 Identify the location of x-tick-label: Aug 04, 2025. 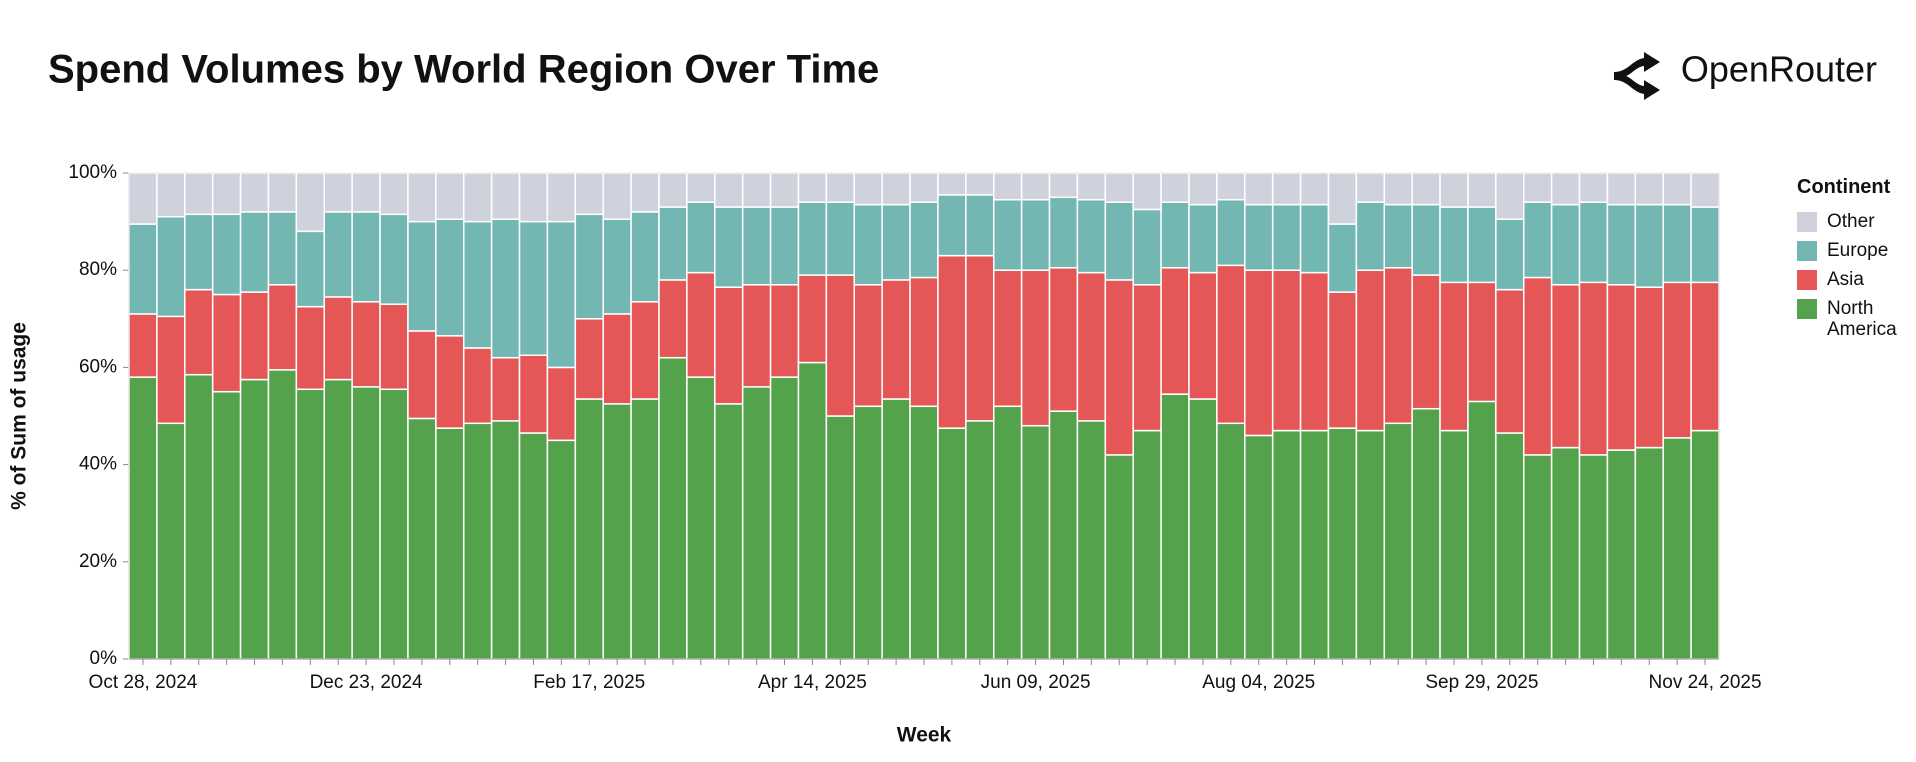
(1258, 682).